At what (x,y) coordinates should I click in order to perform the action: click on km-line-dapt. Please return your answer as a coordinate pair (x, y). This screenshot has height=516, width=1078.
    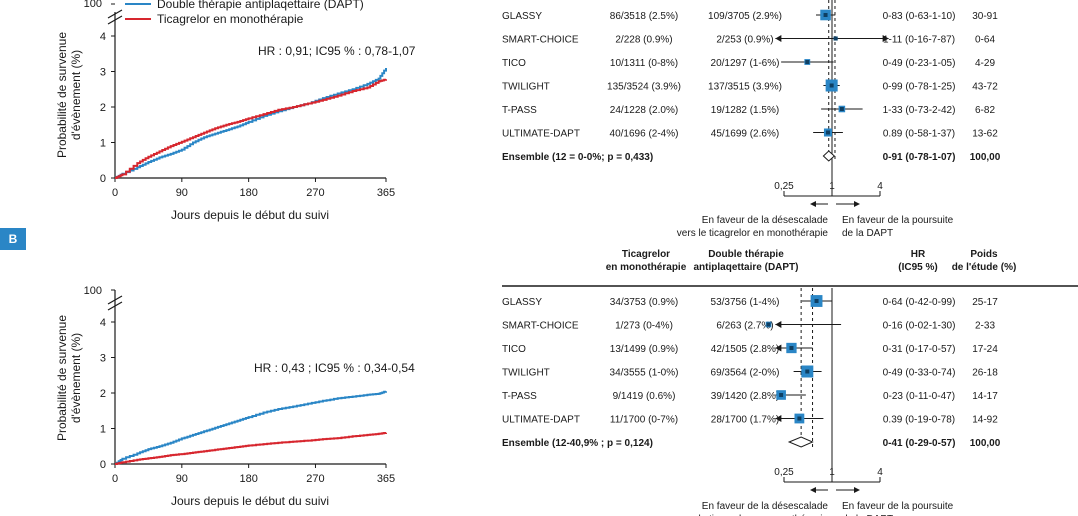
    Looking at the image, I should click on (251, 123).